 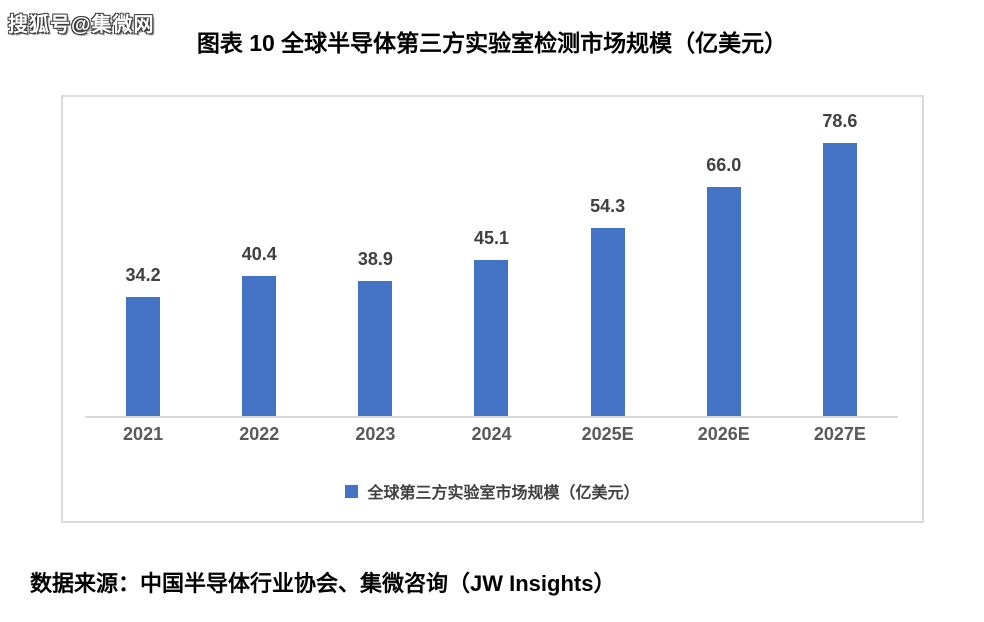 I want to click on x-axis-label: 2024, so click(x=491, y=434).